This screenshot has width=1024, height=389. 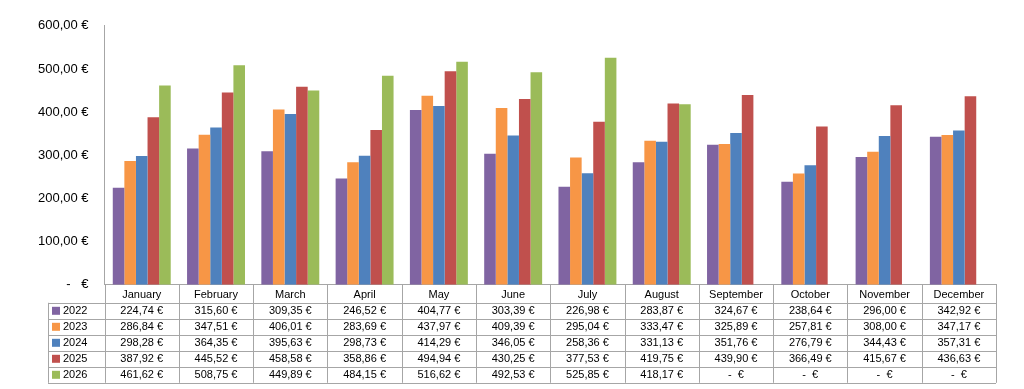 What do you see at coordinates (513, 357) in the screenshot?
I see `data-label: 430,25 €` at bounding box center [513, 357].